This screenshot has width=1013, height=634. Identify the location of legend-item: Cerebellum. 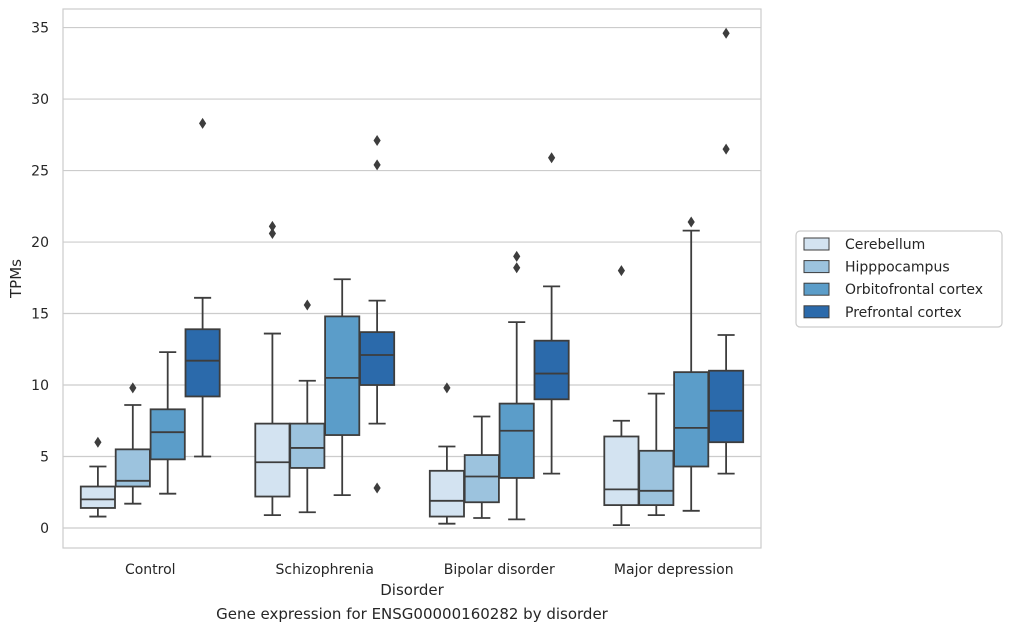
(864, 245).